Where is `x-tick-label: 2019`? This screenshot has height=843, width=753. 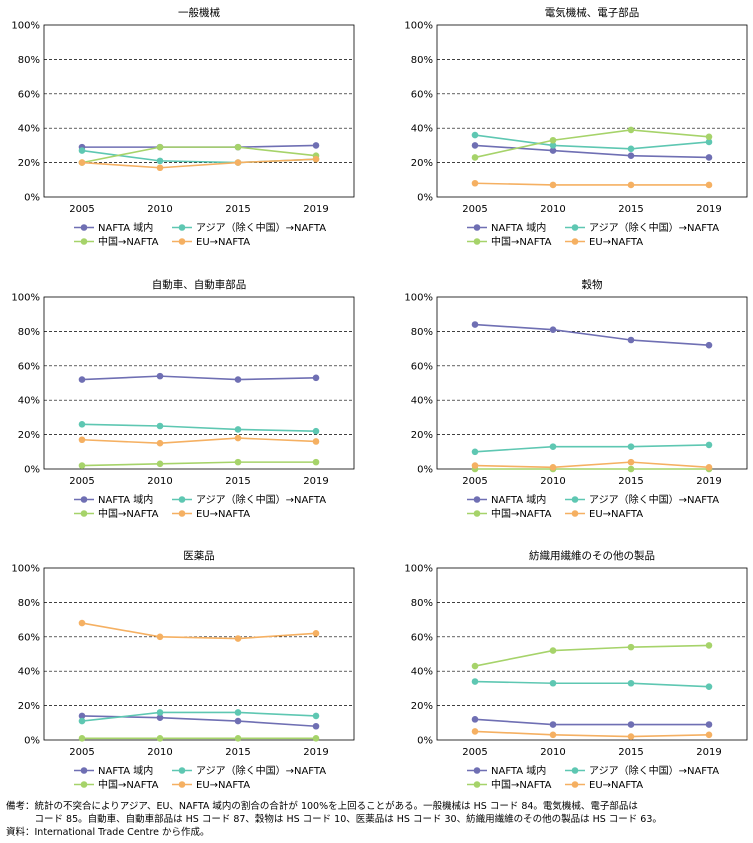 x-tick-label: 2019 is located at coordinates (315, 481).